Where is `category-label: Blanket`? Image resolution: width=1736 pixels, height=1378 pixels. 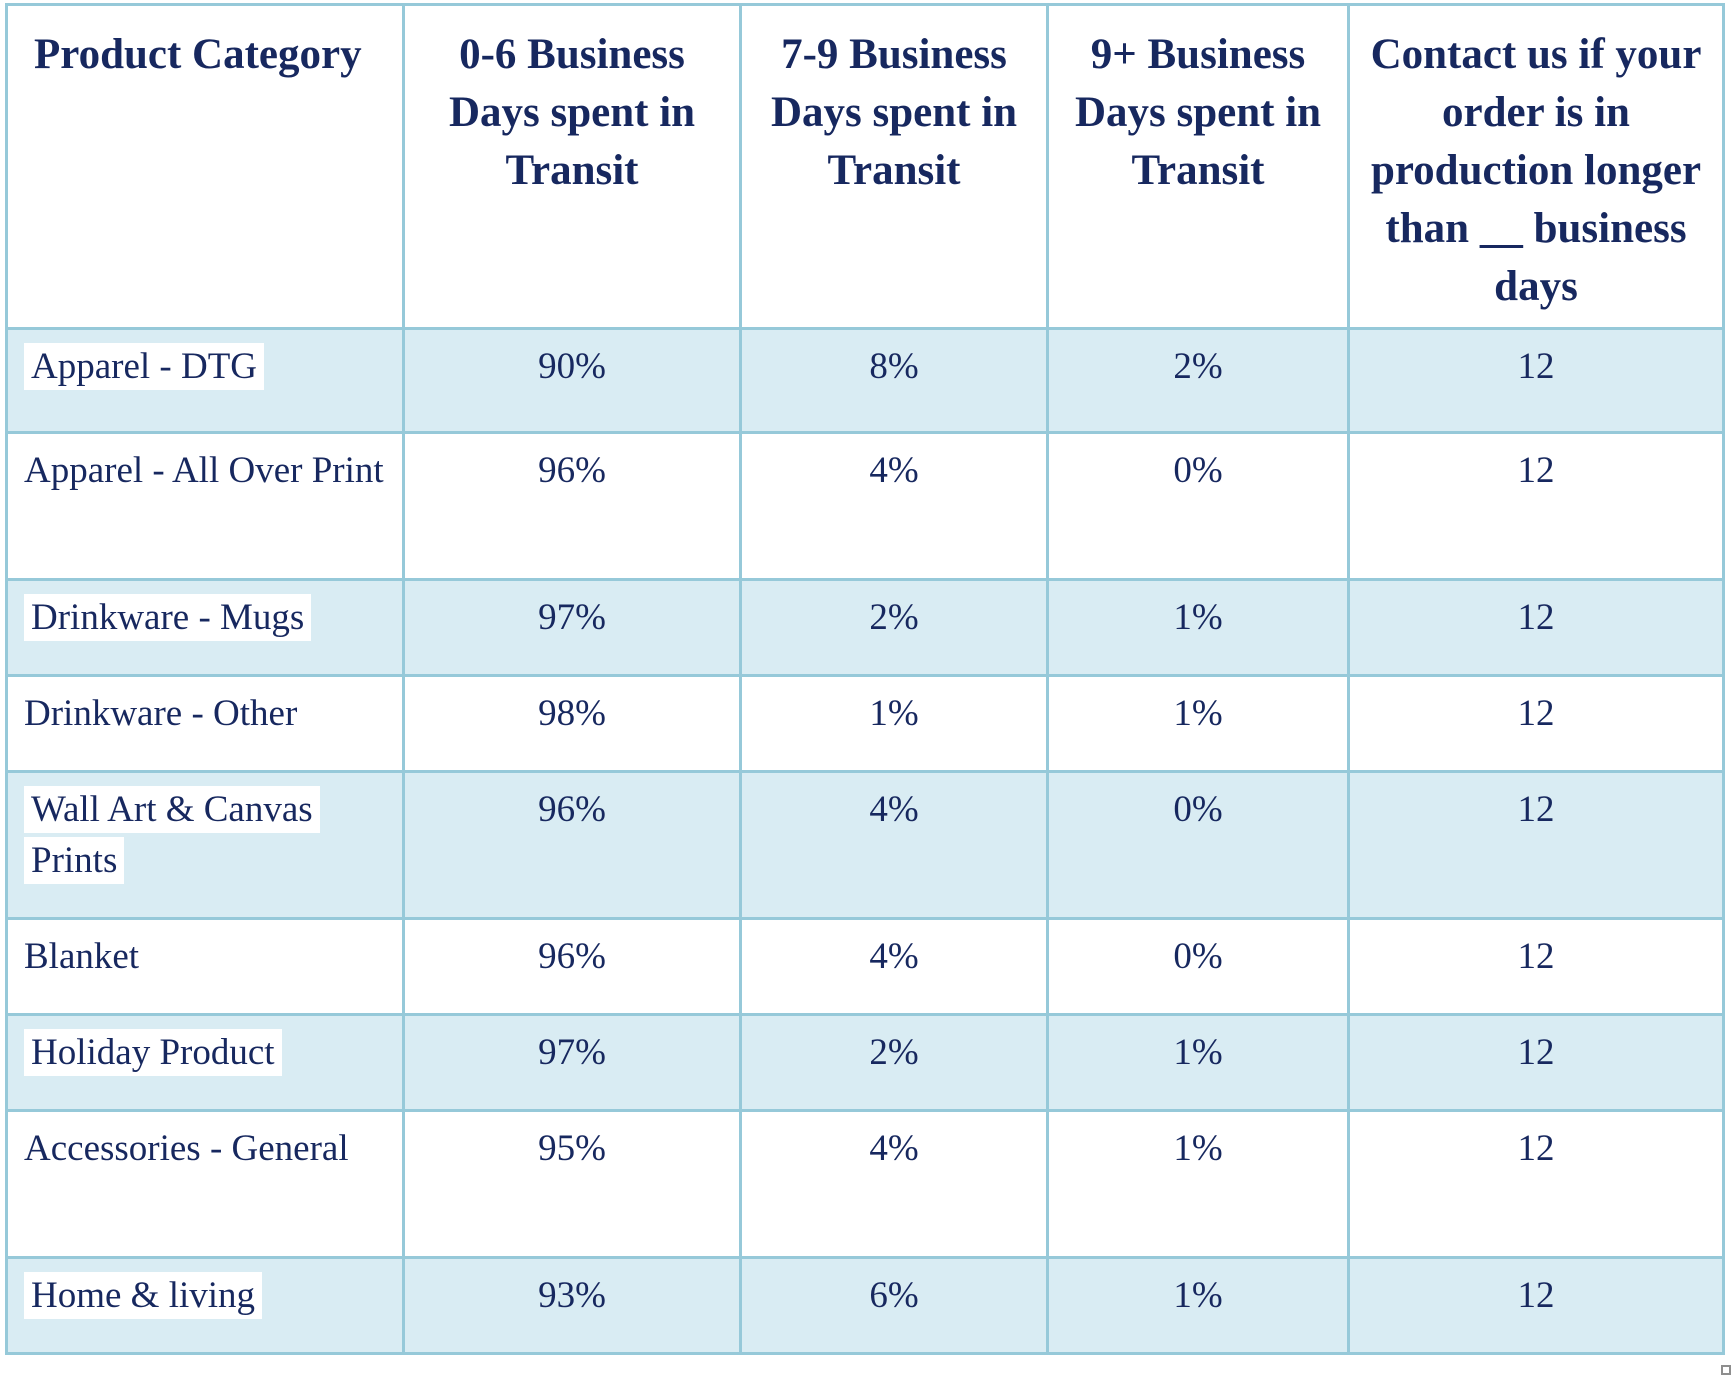
category-label: Blanket is located at coordinates (82, 957).